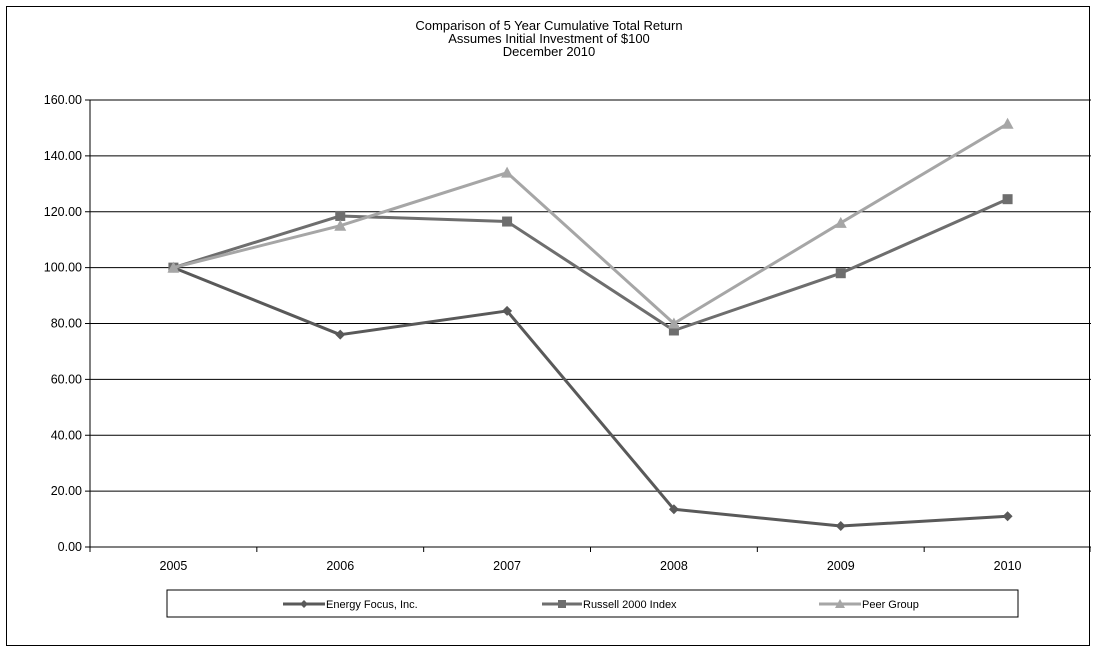  I want to click on chart-title-line-2: Assumes Initial Investment of $100, so click(549, 38).